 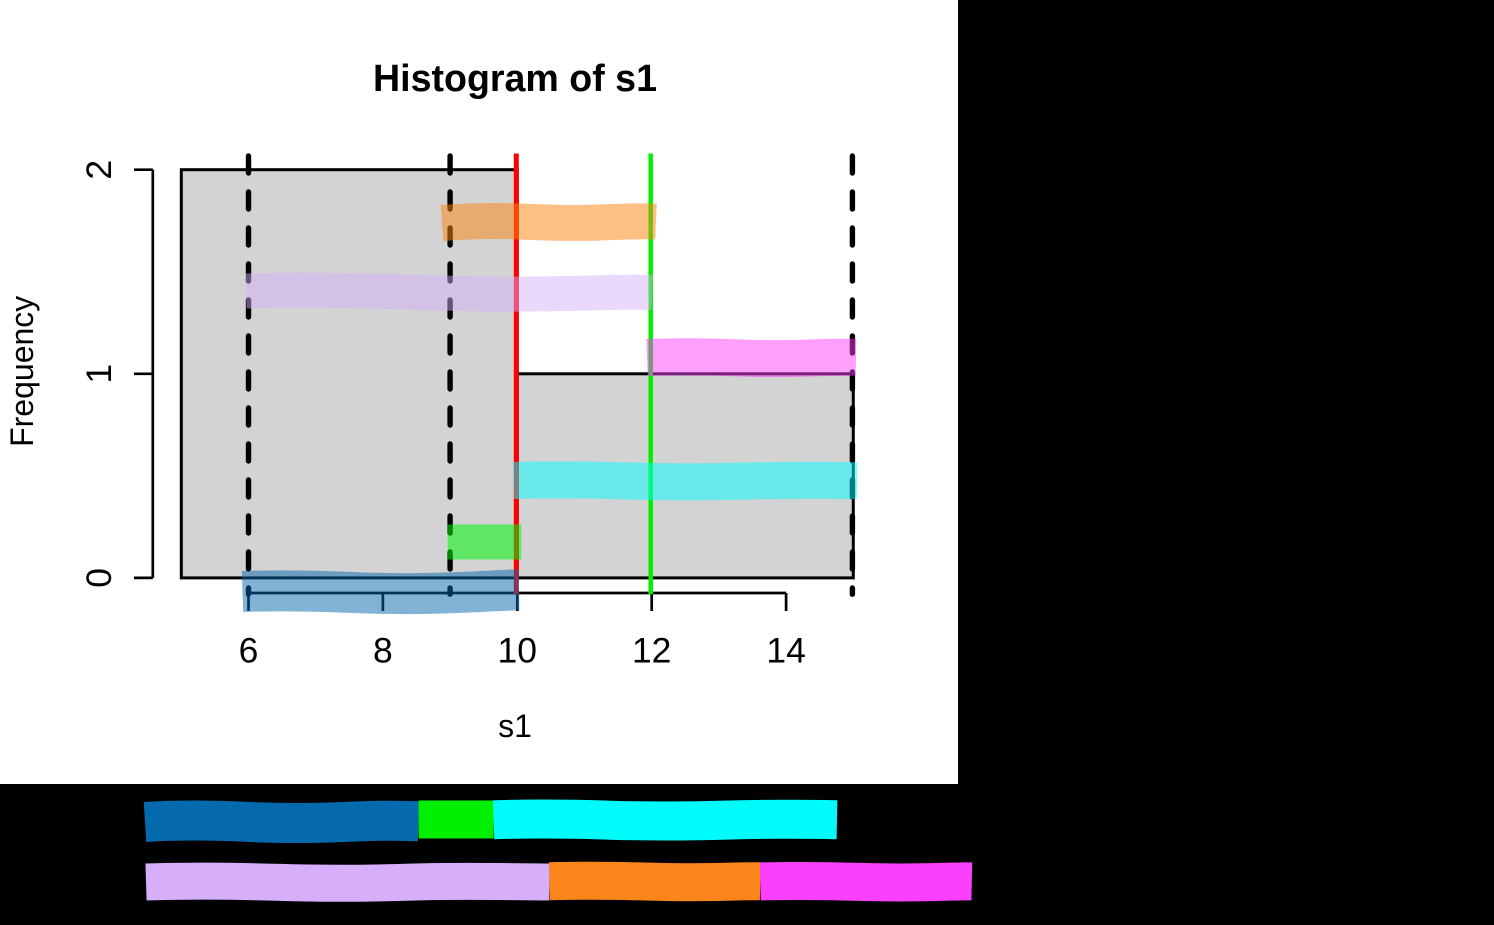 What do you see at coordinates (99, 170) in the screenshot?
I see `svg-text: 2` at bounding box center [99, 170].